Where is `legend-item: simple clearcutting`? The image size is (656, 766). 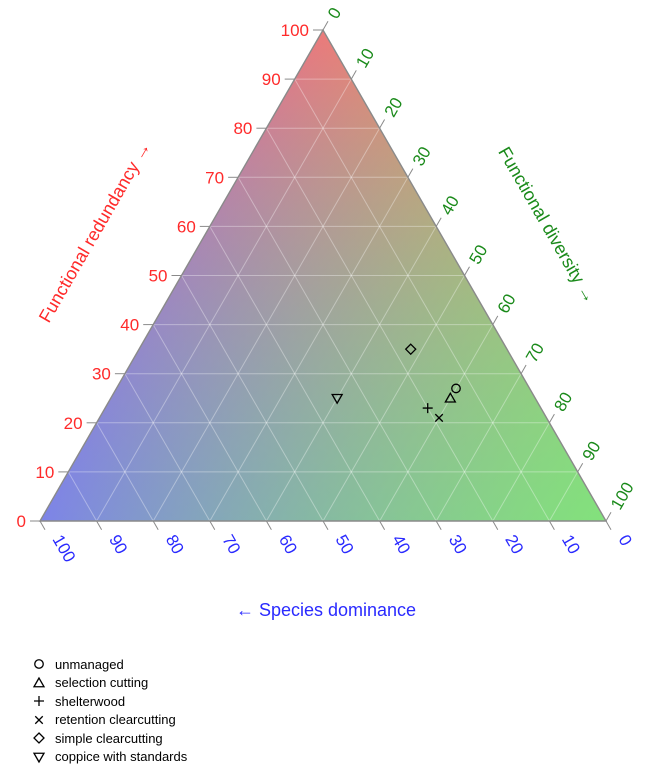
legend-item: simple clearcutting is located at coordinates (109, 738).